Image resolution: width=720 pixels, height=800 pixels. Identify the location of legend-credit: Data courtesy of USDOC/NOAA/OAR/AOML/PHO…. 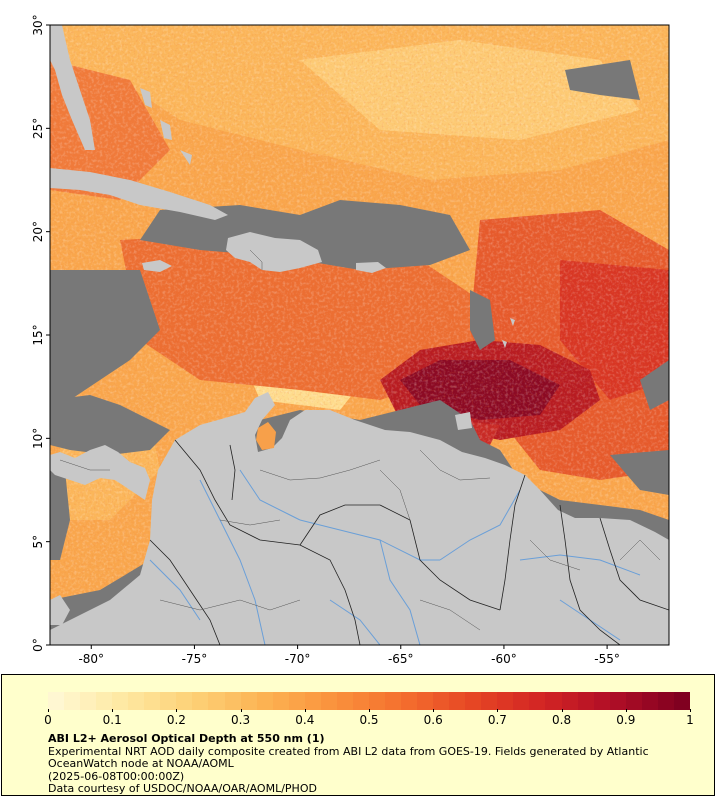
(182, 788).